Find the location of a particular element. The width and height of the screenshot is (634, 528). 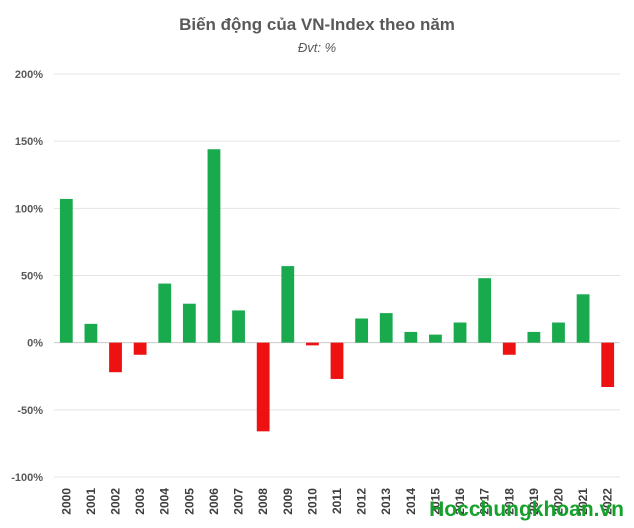

x-category-label: 2009 is located at coordinates (288, 501).